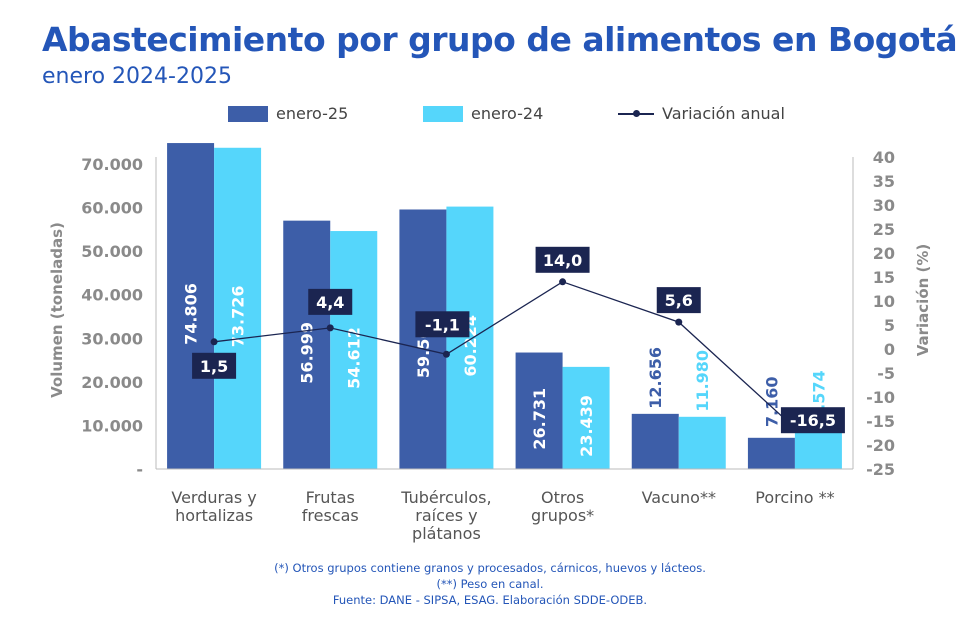 Image resolution: width=980 pixels, height=625 pixels. I want to click on legend-swatch-series1, so click(248, 113).